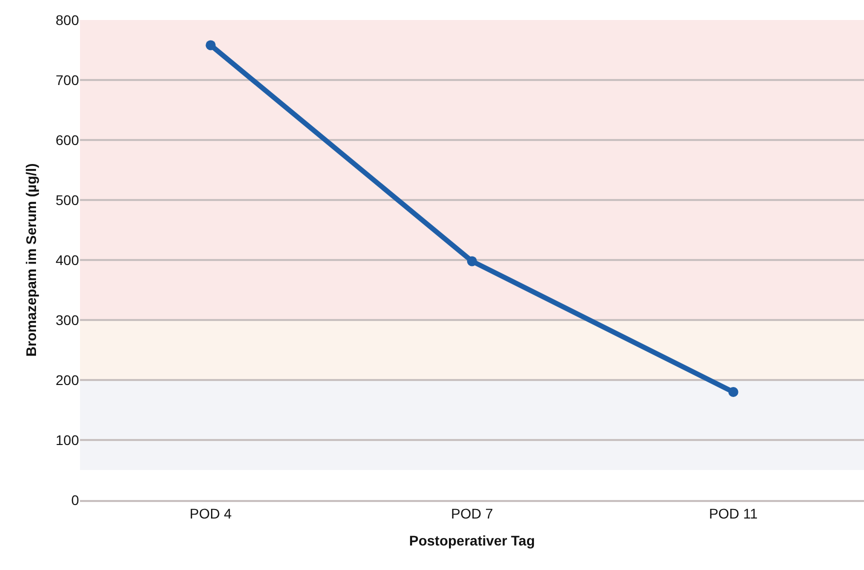 The image size is (864, 570). Describe the element at coordinates (733, 514) in the screenshot. I see `x-tick-label: POD 11` at that location.